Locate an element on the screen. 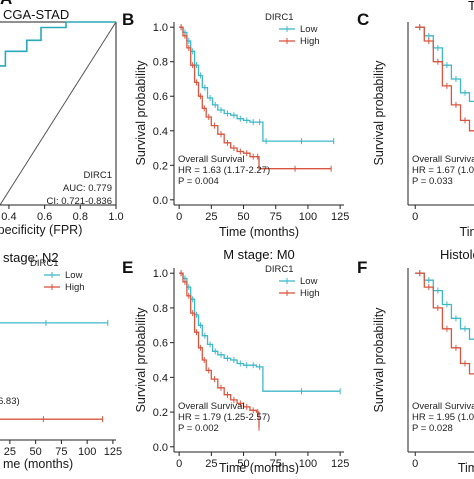  x-tick-label: 0.4 is located at coordinates (8, 217).